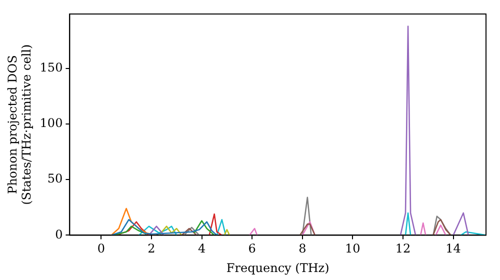 This screenshot has height=280, width=500. What do you see at coordinates (152, 249) in the screenshot?
I see `x-tick-label: 2` at bounding box center [152, 249].